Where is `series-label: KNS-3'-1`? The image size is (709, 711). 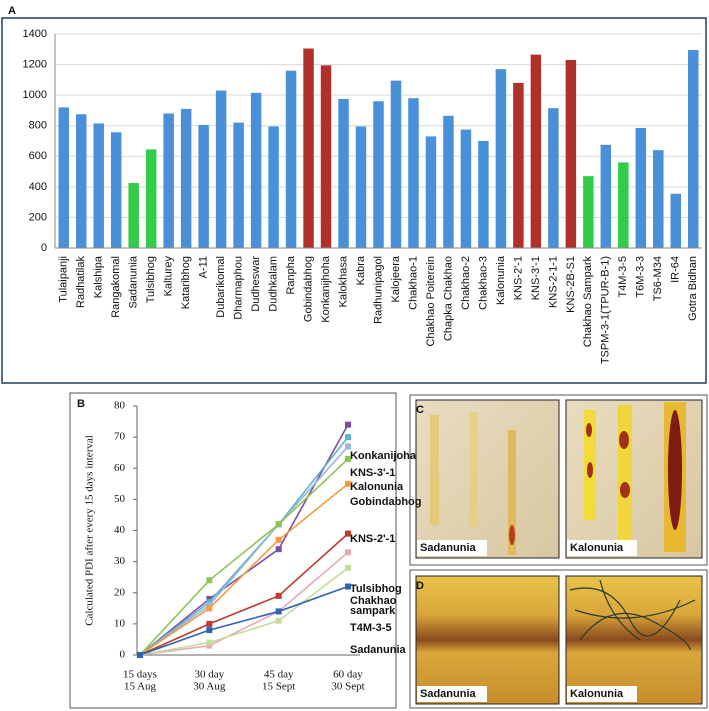
series-label: KNS-3'-1 is located at coordinates (372, 473).